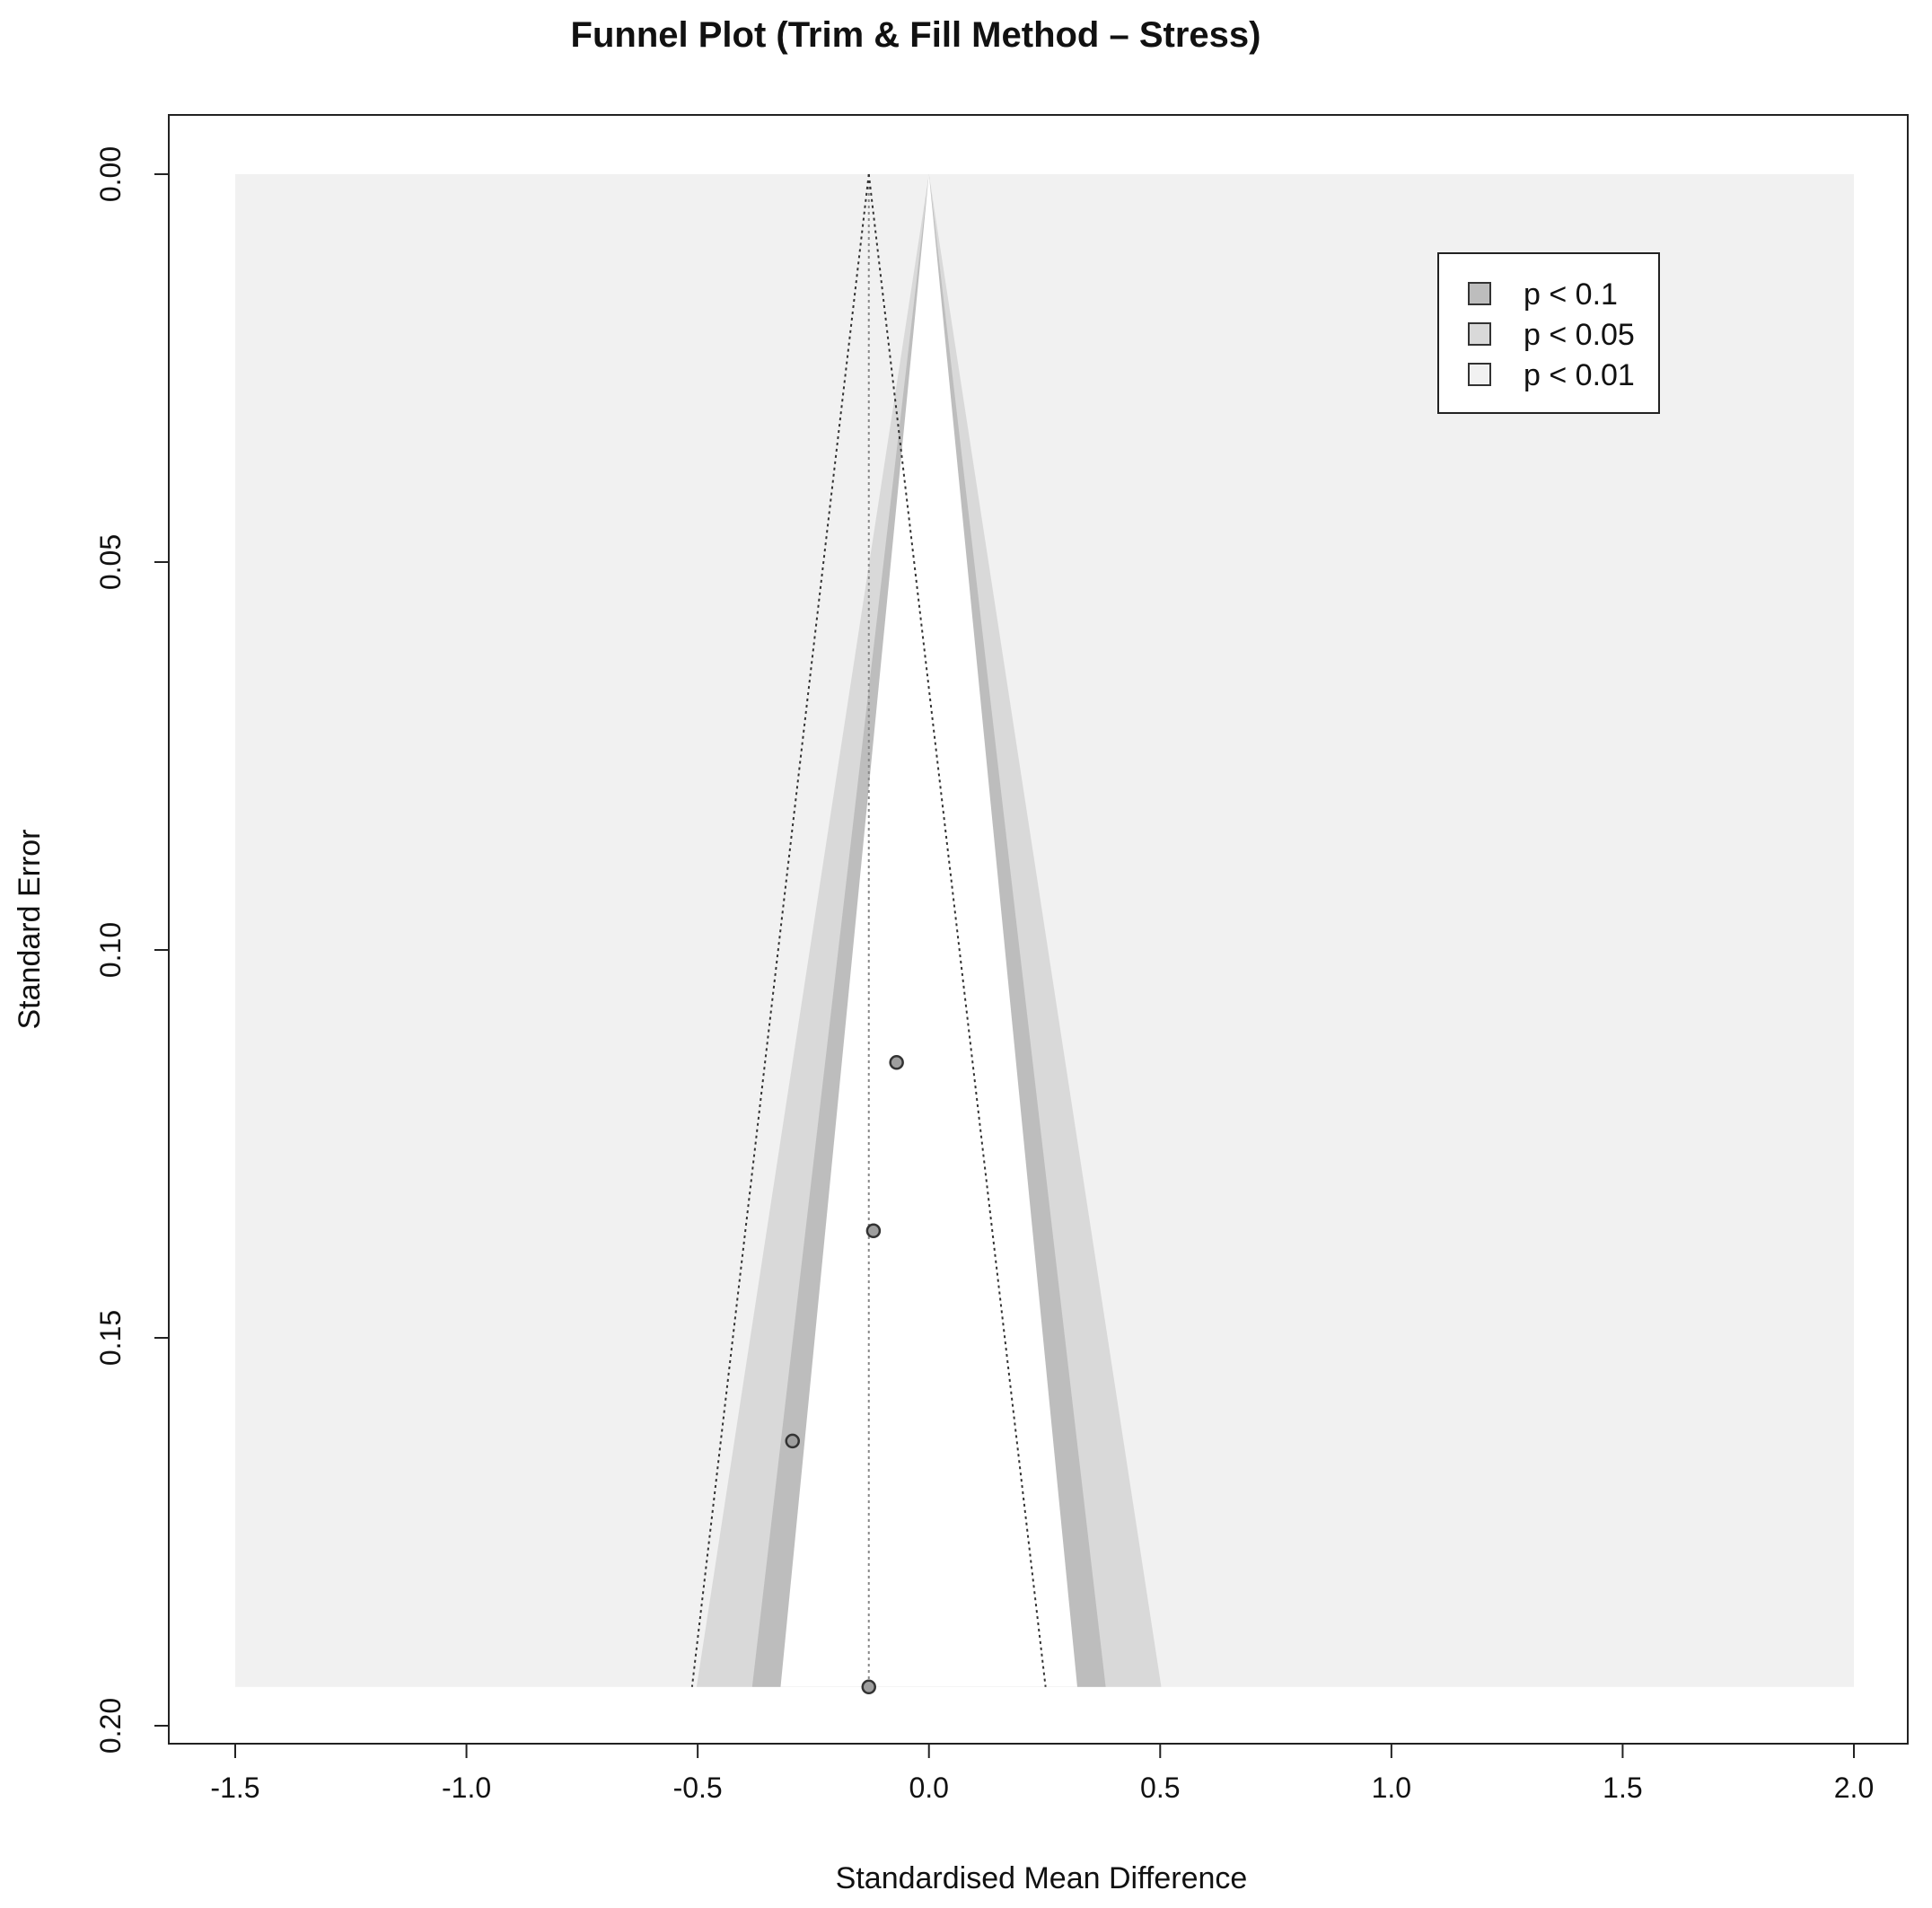  Describe the element at coordinates (30, 930) in the screenshot. I see `y-axis-label: Standard Error` at that location.